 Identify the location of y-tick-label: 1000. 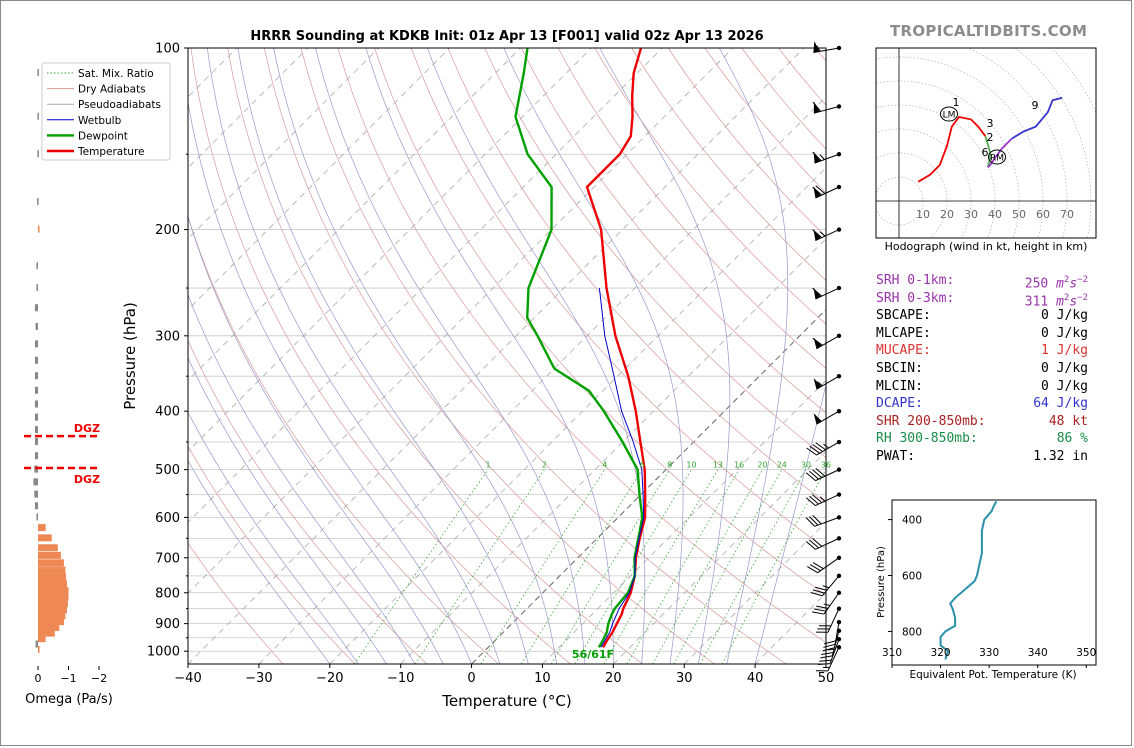
(163, 652).